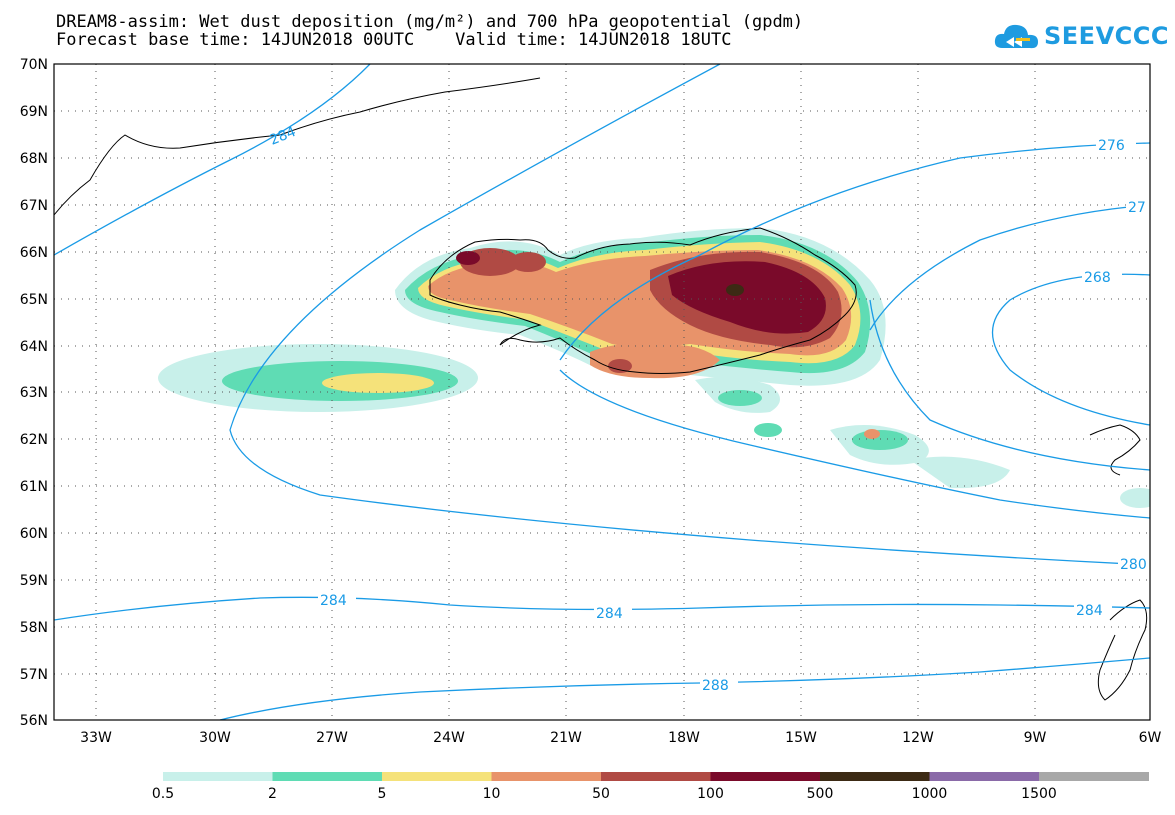 Image resolution: width=1175 pixels, height=815 pixels. Describe the element at coordinates (1035, 738) in the screenshot. I see `lon-label: 9W` at that location.